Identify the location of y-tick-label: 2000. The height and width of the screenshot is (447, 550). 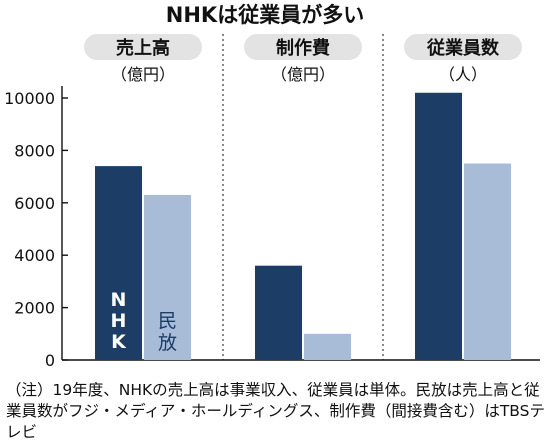
(34, 308).